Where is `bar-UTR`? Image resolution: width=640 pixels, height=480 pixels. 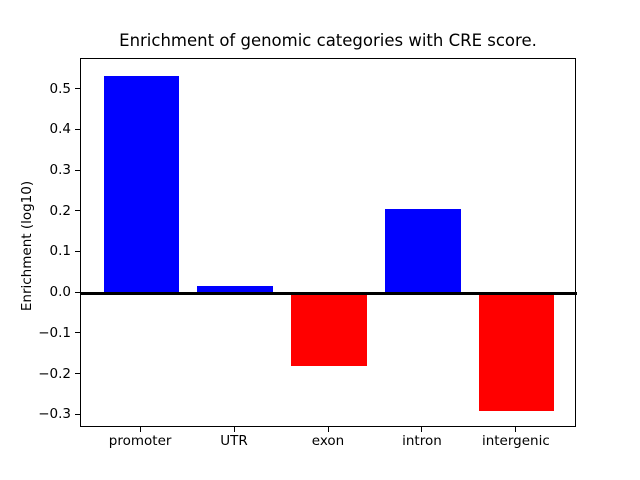 bar-UTR is located at coordinates (235, 289).